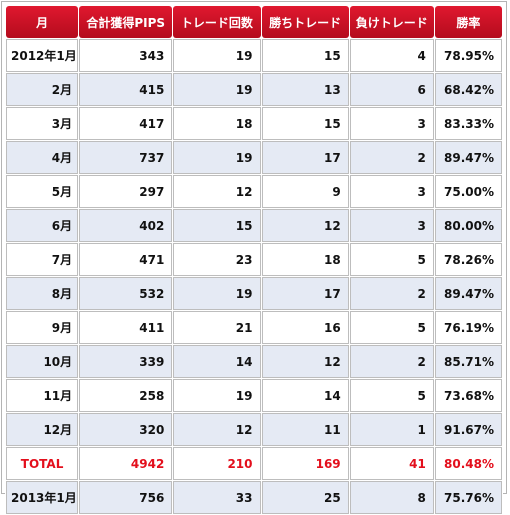 This screenshot has width=510, height=515. I want to click on trades-cell: 14, so click(217, 361).